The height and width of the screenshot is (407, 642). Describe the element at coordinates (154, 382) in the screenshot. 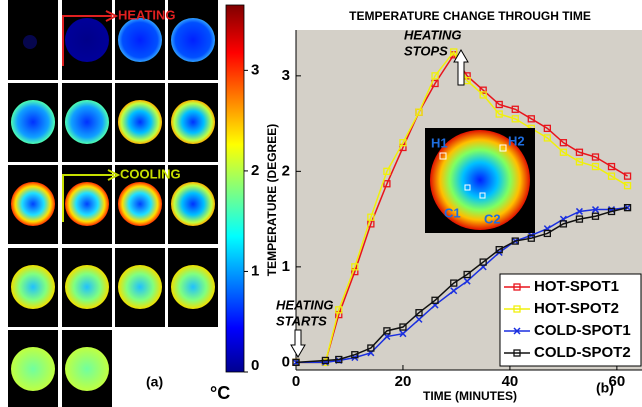

I see `panel-label: (a)` at that location.